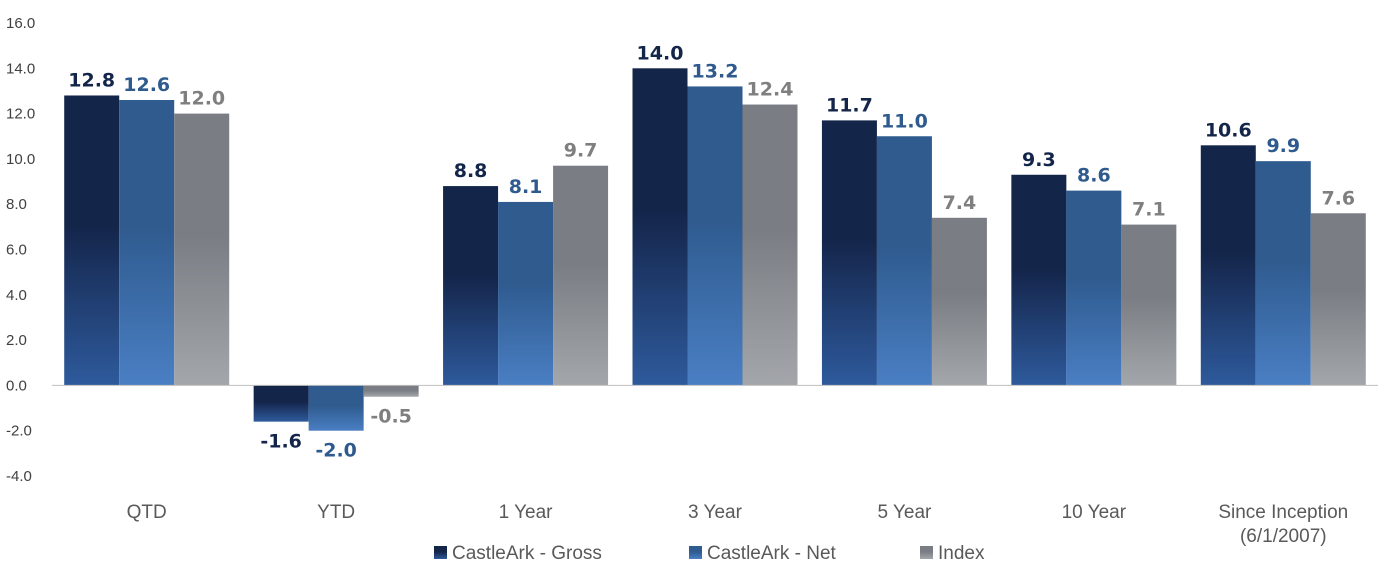 The image size is (1378, 563). What do you see at coordinates (960, 203) in the screenshot?
I see `data-label: 7.4` at bounding box center [960, 203].